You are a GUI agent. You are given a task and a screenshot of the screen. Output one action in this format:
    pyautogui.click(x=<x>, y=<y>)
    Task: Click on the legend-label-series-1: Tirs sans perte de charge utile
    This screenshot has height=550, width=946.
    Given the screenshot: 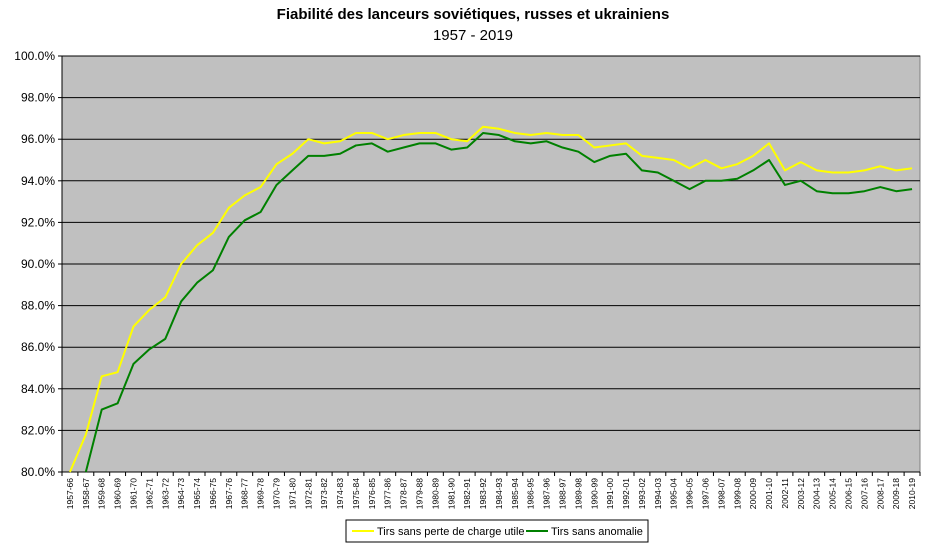 What is the action you would take?
    pyautogui.click(x=451, y=532)
    